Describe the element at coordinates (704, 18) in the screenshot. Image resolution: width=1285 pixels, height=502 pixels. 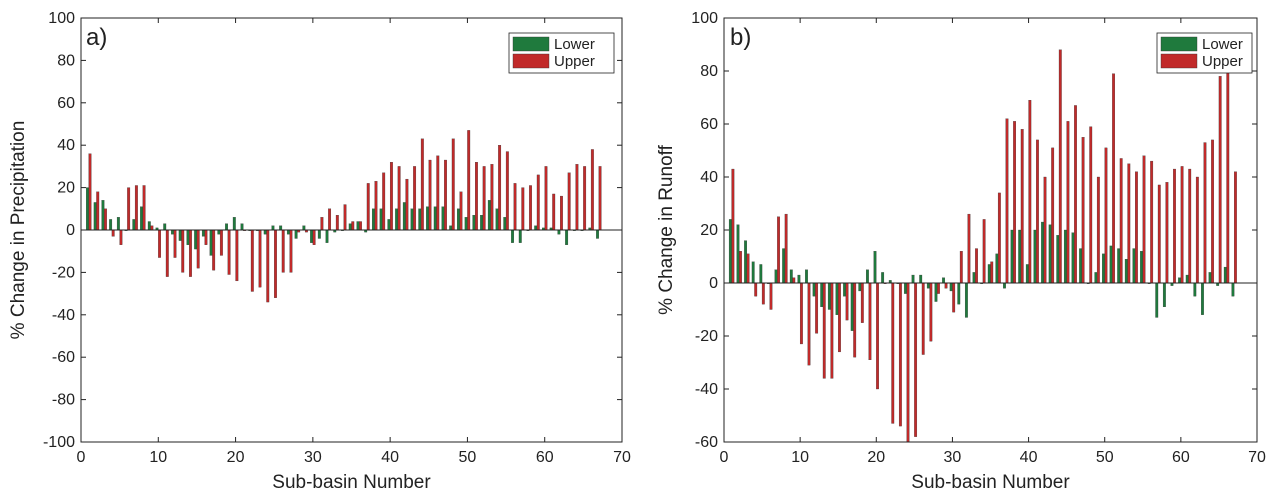
I see `y-tick-label: 100` at that location.